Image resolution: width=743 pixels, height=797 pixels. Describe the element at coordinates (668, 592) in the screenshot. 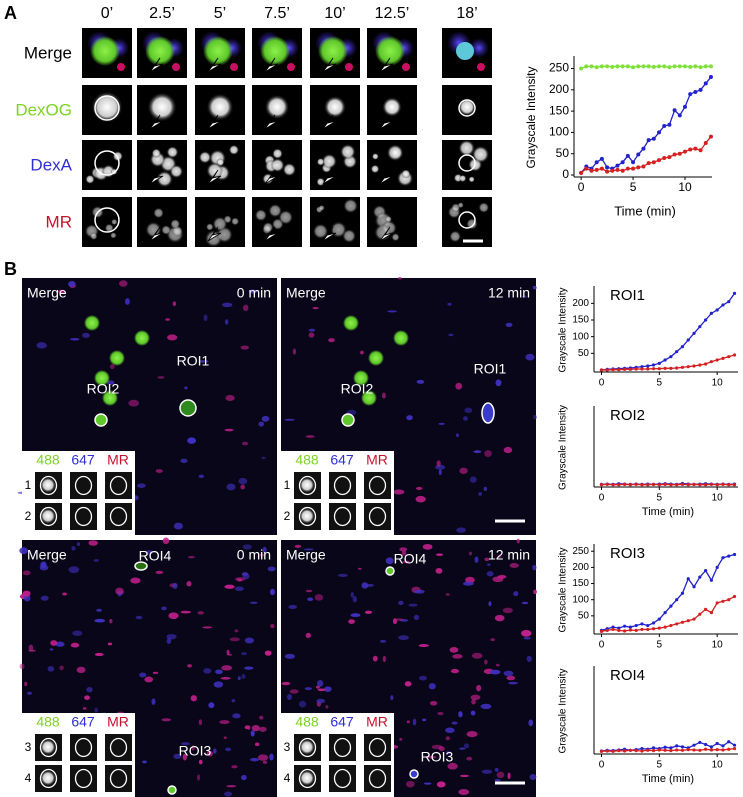

I see `series-line` at that location.